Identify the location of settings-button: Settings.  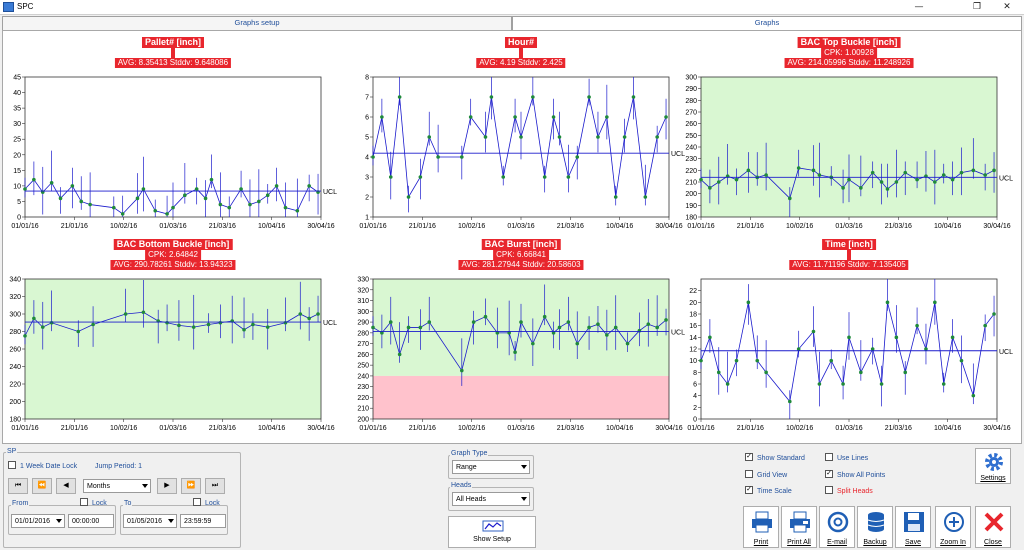
(993, 466).